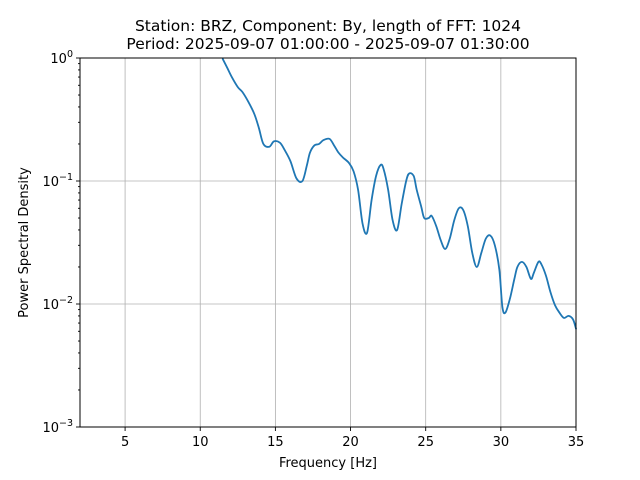  What do you see at coordinates (57, 181) in the screenshot?
I see `y-tick-label: 10⁻¹` at bounding box center [57, 181].